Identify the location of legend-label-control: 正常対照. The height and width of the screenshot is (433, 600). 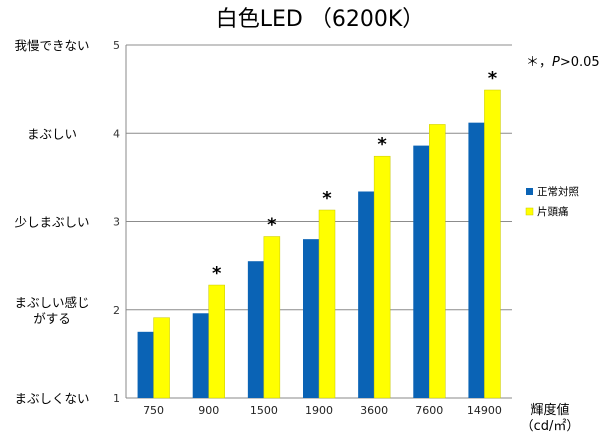
(558, 191).